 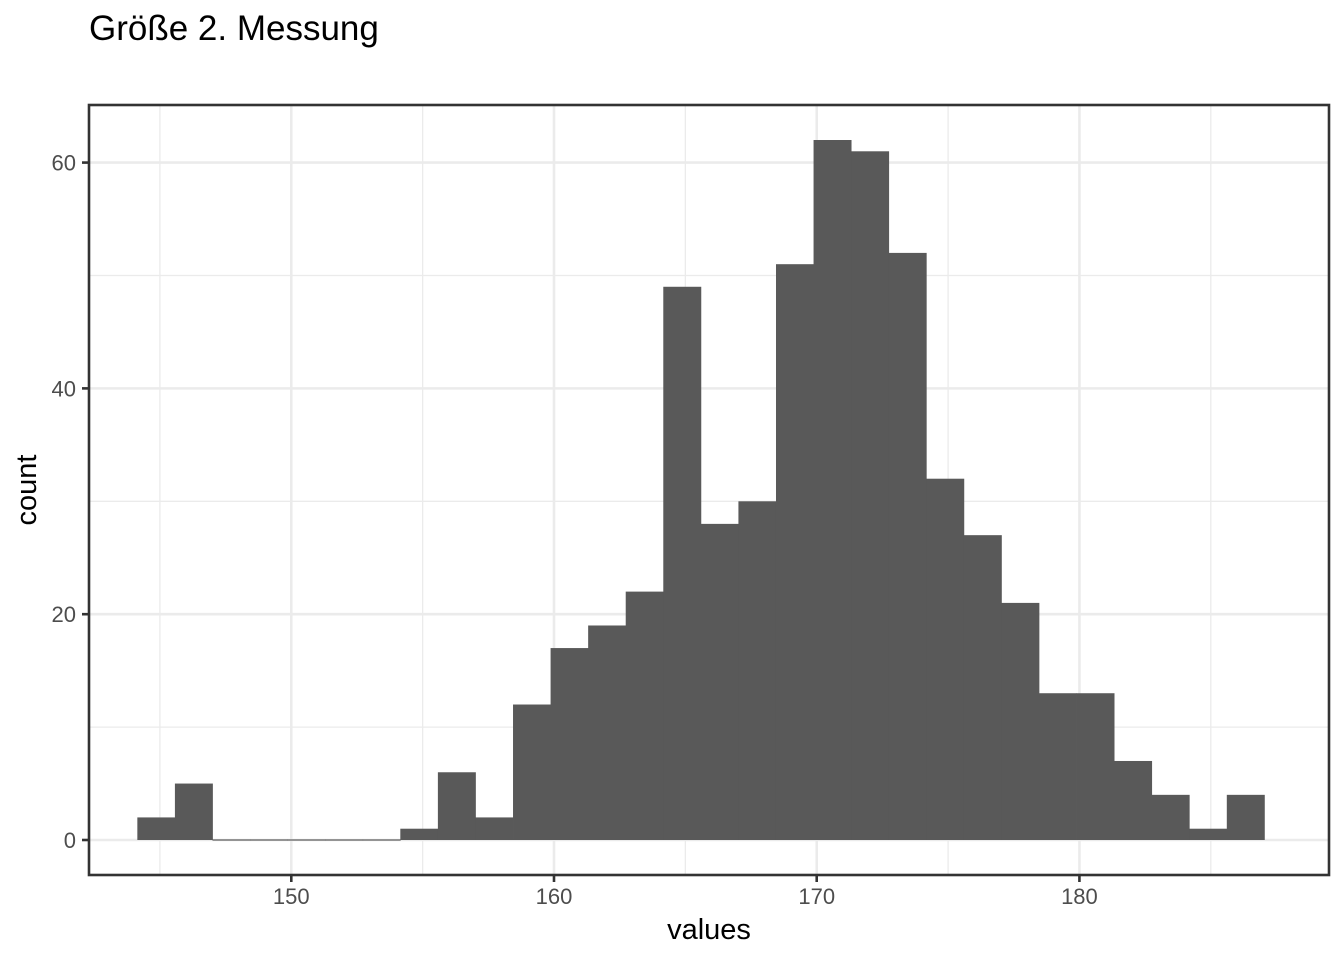 What do you see at coordinates (1079, 896) in the screenshot?
I see `x-tick-label: 180` at bounding box center [1079, 896].